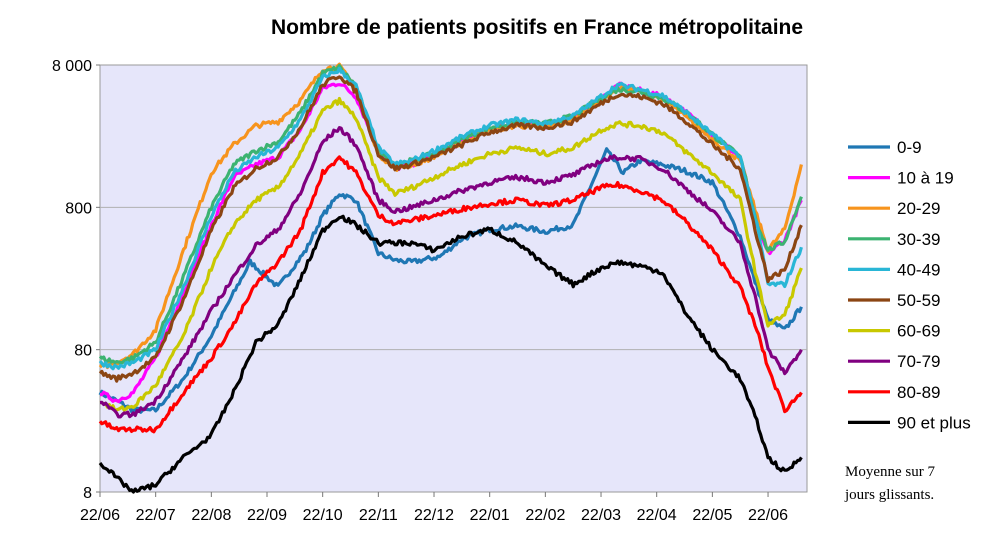 The height and width of the screenshot is (542, 994). What do you see at coordinates (918, 269) in the screenshot?
I see `legend-label: 40-49` at bounding box center [918, 269].